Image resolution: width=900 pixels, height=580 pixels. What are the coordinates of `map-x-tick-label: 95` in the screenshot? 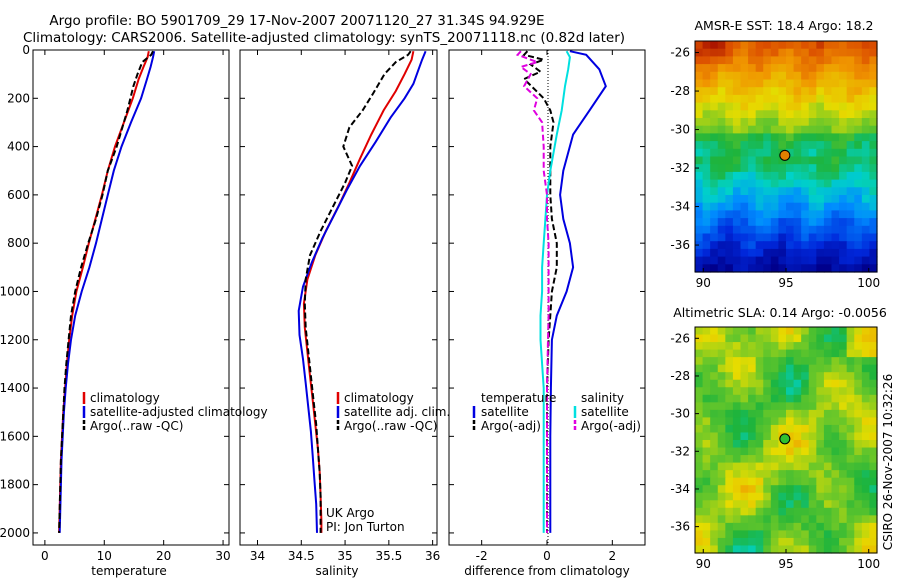 It's located at (785, 283).